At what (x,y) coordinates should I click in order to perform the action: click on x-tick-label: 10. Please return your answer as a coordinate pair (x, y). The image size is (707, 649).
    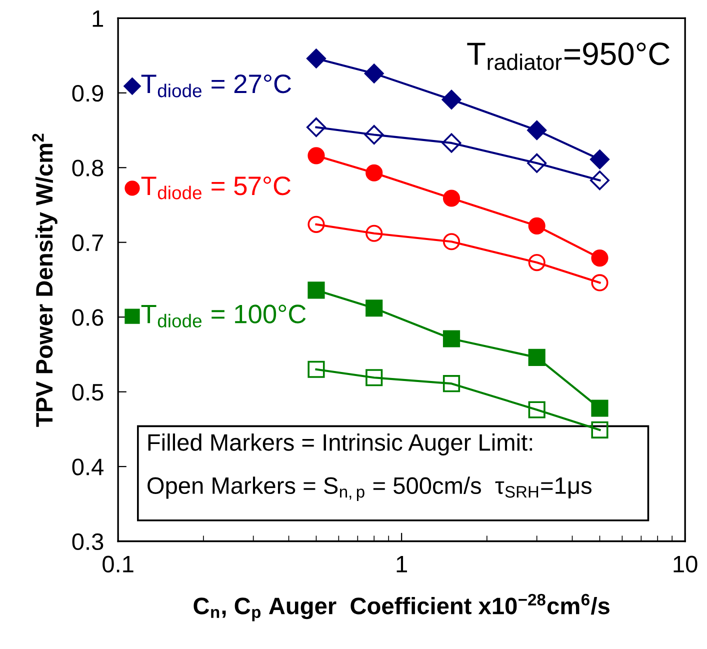
    Looking at the image, I should click on (686, 564).